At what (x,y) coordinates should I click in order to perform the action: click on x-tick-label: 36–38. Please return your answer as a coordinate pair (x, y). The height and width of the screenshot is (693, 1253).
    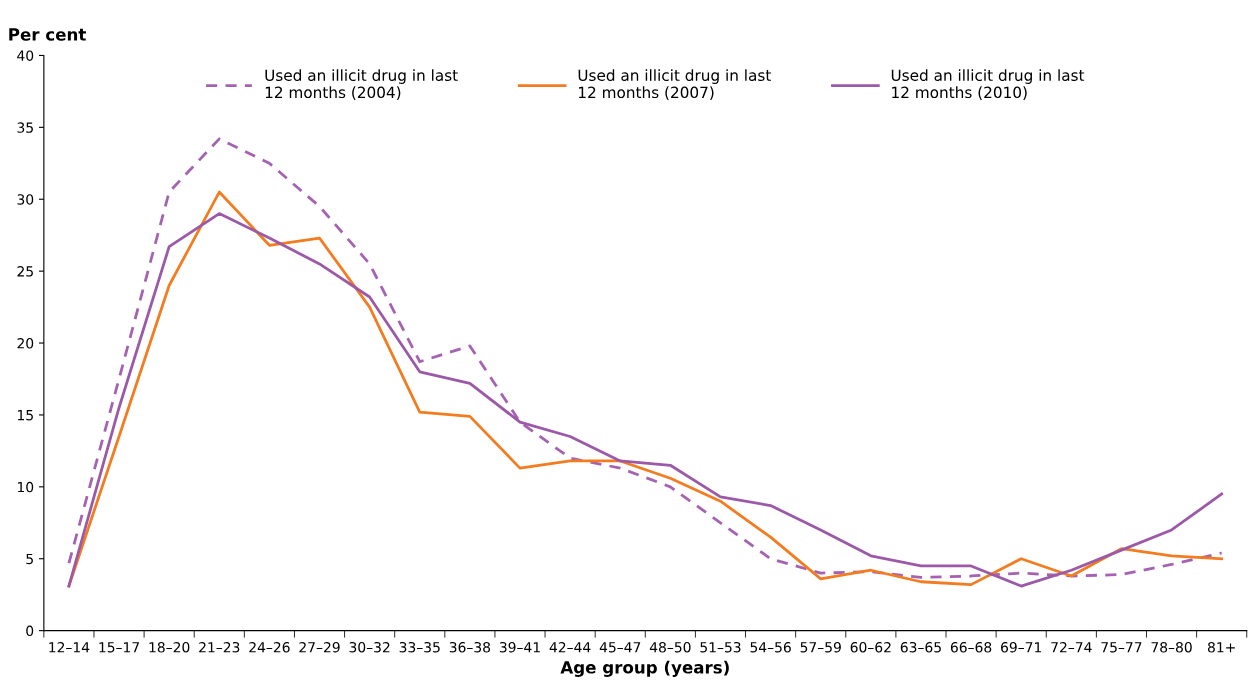
    Looking at the image, I should click on (470, 647).